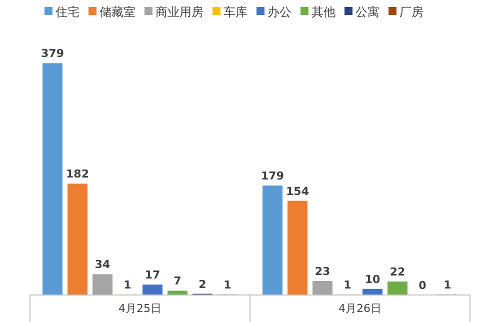  I want to click on data-label: 179, so click(272, 176).